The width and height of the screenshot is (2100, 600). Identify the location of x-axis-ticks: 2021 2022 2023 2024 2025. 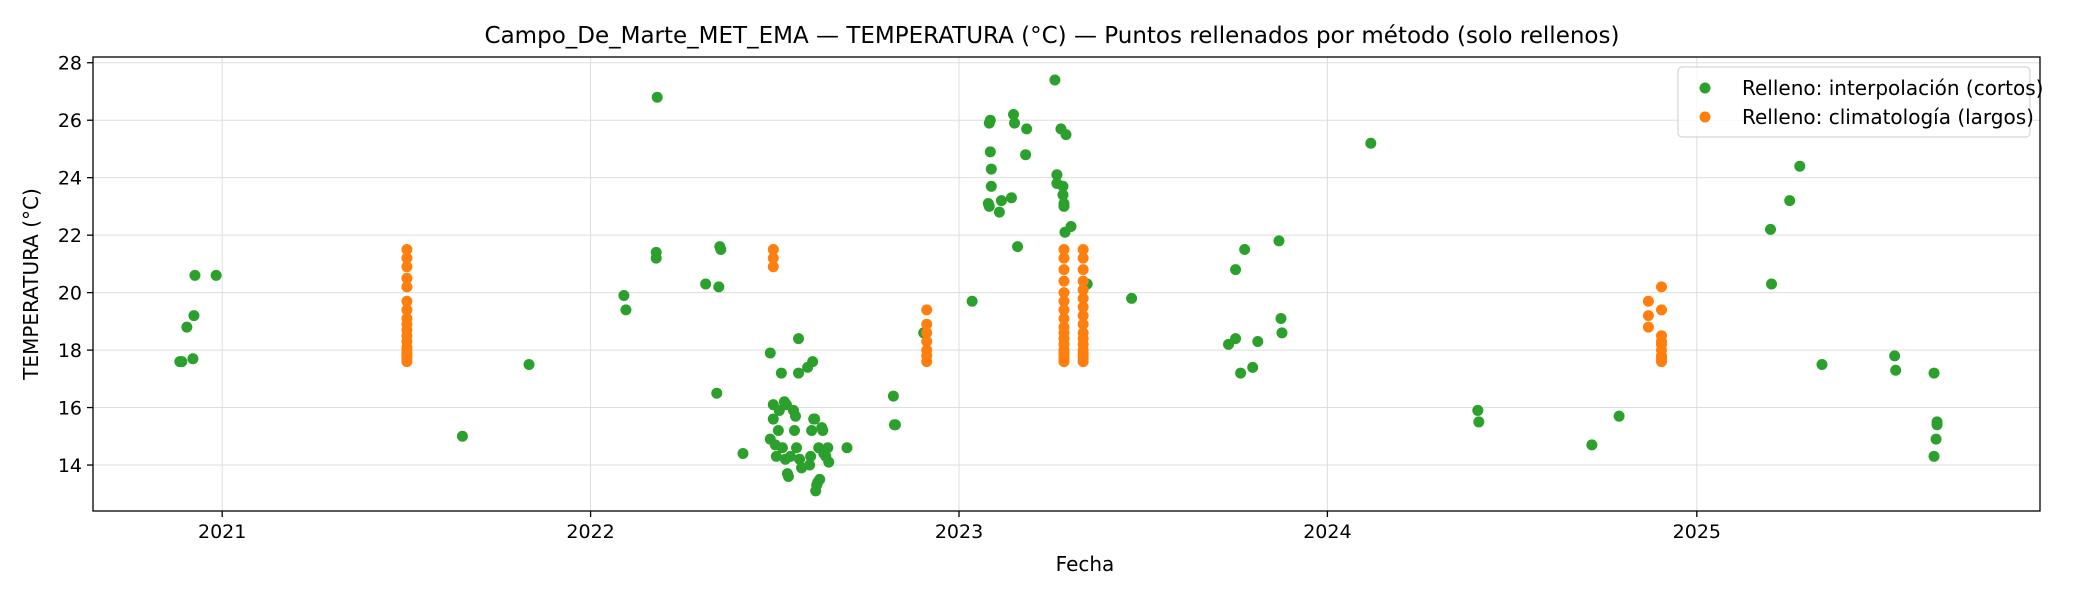
(959, 527).